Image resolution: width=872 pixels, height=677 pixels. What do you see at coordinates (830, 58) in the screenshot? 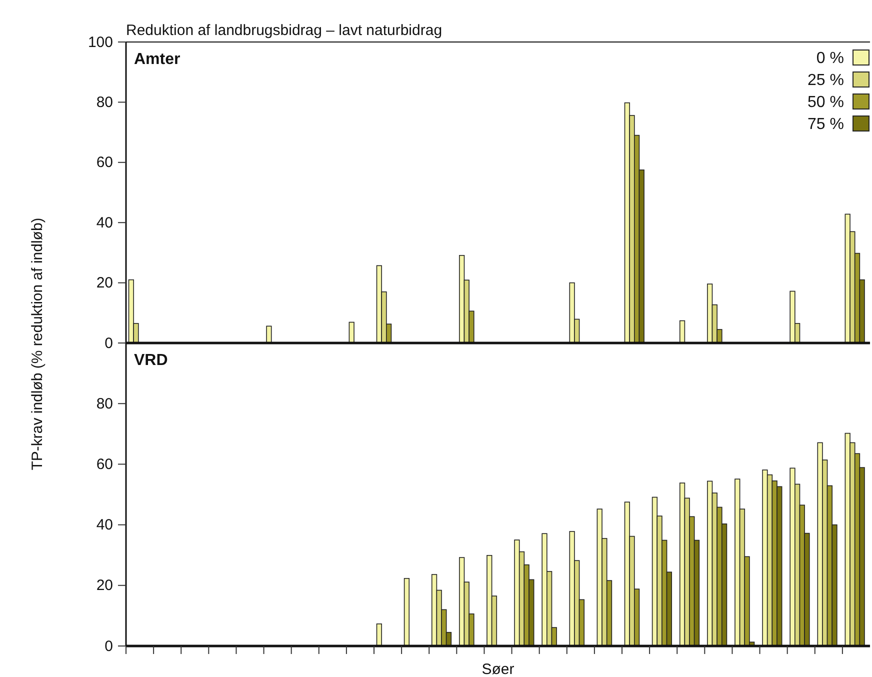
I see `legend-label: 0 %` at bounding box center [830, 58].